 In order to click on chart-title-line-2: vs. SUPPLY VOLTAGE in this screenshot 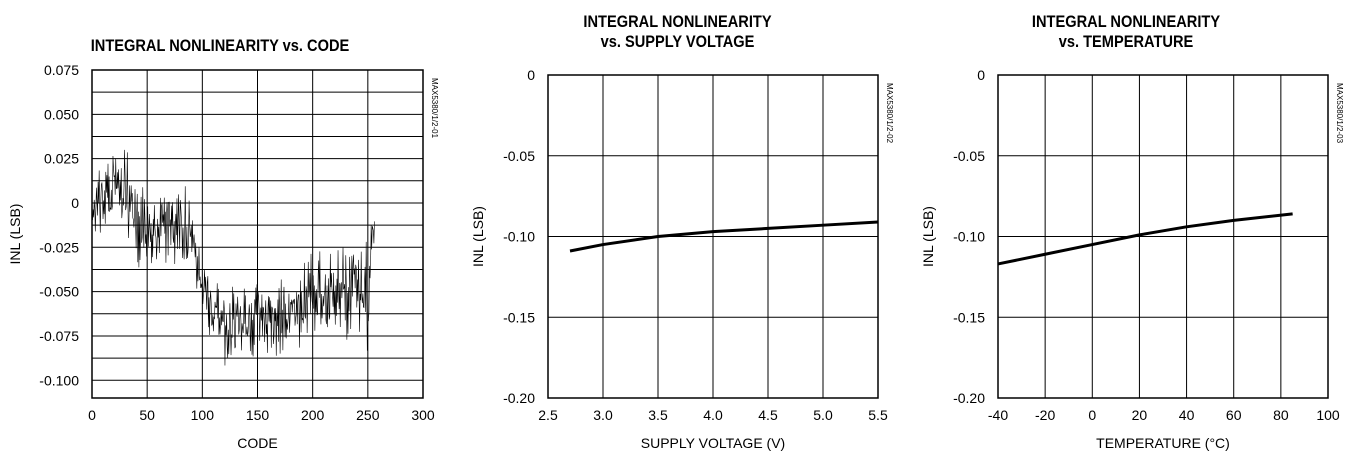, I will do `click(677, 41)`.